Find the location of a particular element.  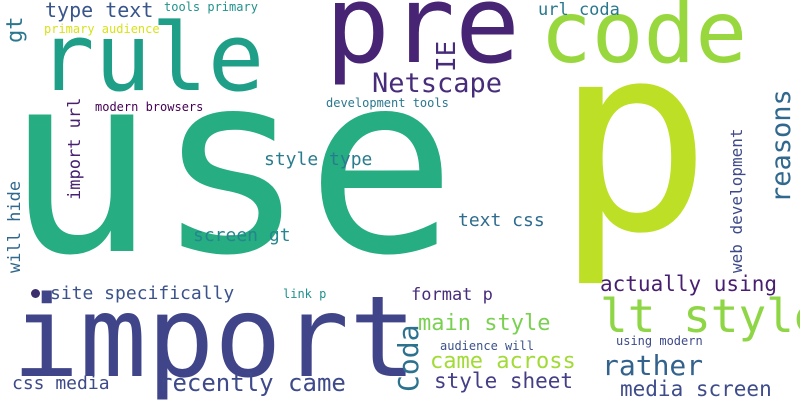

word-actually-using: actually using is located at coordinates (689, 284).